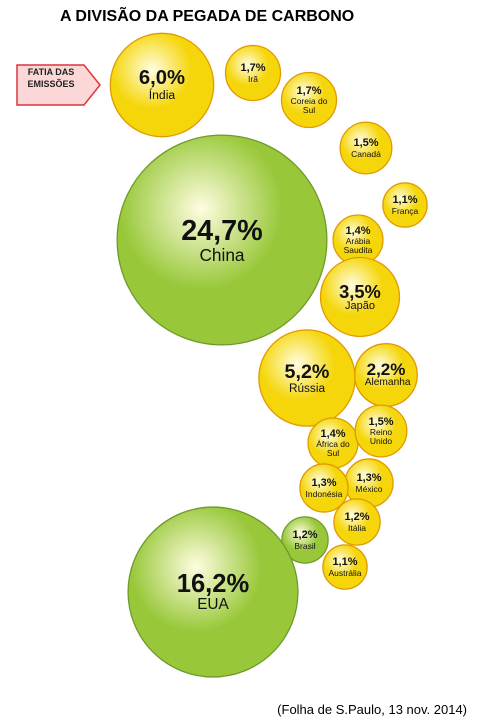 This screenshot has width=479, height=725. I want to click on bubble-label: 1,4% Arábia Saudita, so click(358, 239).